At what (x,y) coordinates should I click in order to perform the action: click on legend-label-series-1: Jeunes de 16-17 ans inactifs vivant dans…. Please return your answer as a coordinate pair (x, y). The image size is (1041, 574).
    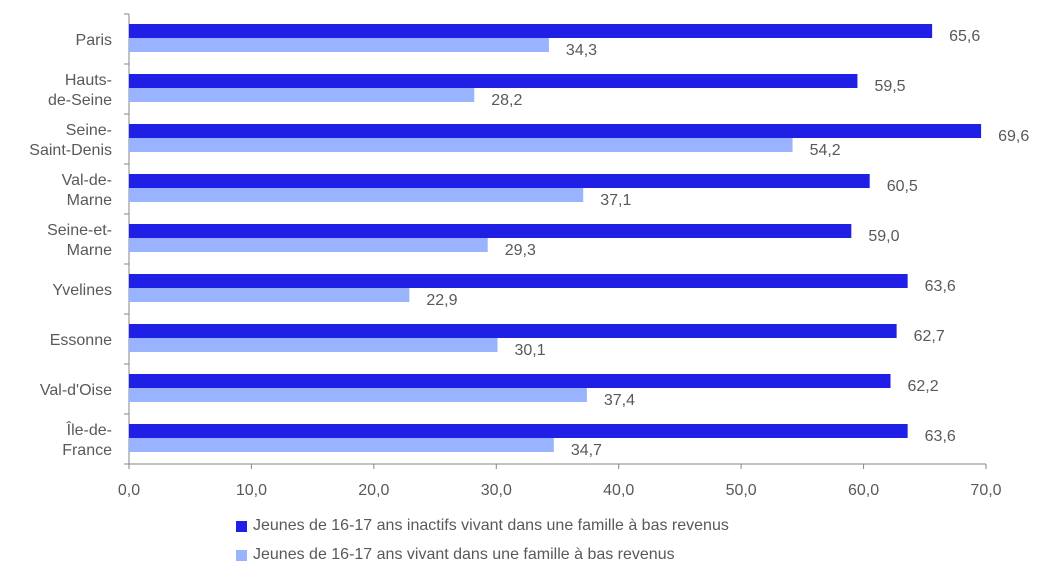
    Looking at the image, I should click on (491, 525).